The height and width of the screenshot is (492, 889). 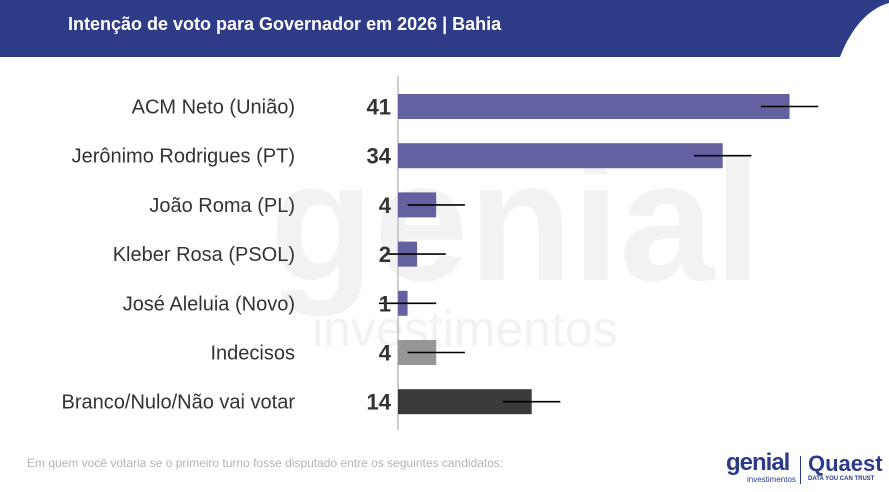 I want to click on category-label: ACM Neto (União), so click(x=213, y=108).